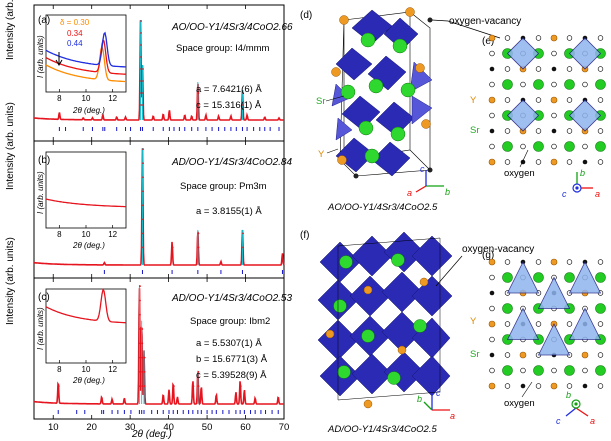 Image resolution: width=611 pixels, height=441 pixels. What do you see at coordinates (576, 404) in the screenshot?
I see `axis-c-dot` at bounding box center [576, 404].